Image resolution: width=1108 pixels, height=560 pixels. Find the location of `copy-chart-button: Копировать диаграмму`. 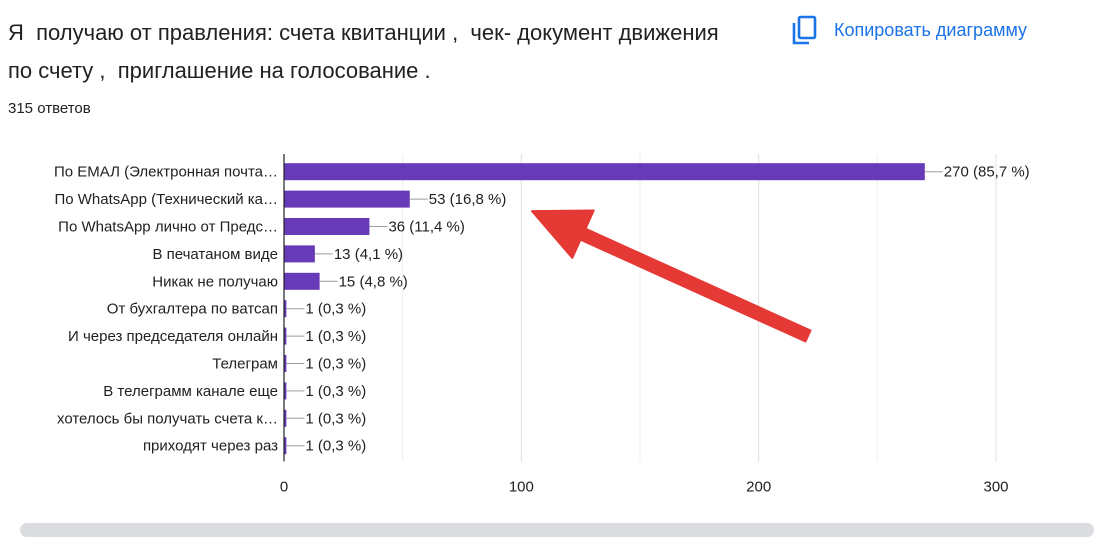

copy-chart-button: Копировать диаграмму is located at coordinates (909, 30).